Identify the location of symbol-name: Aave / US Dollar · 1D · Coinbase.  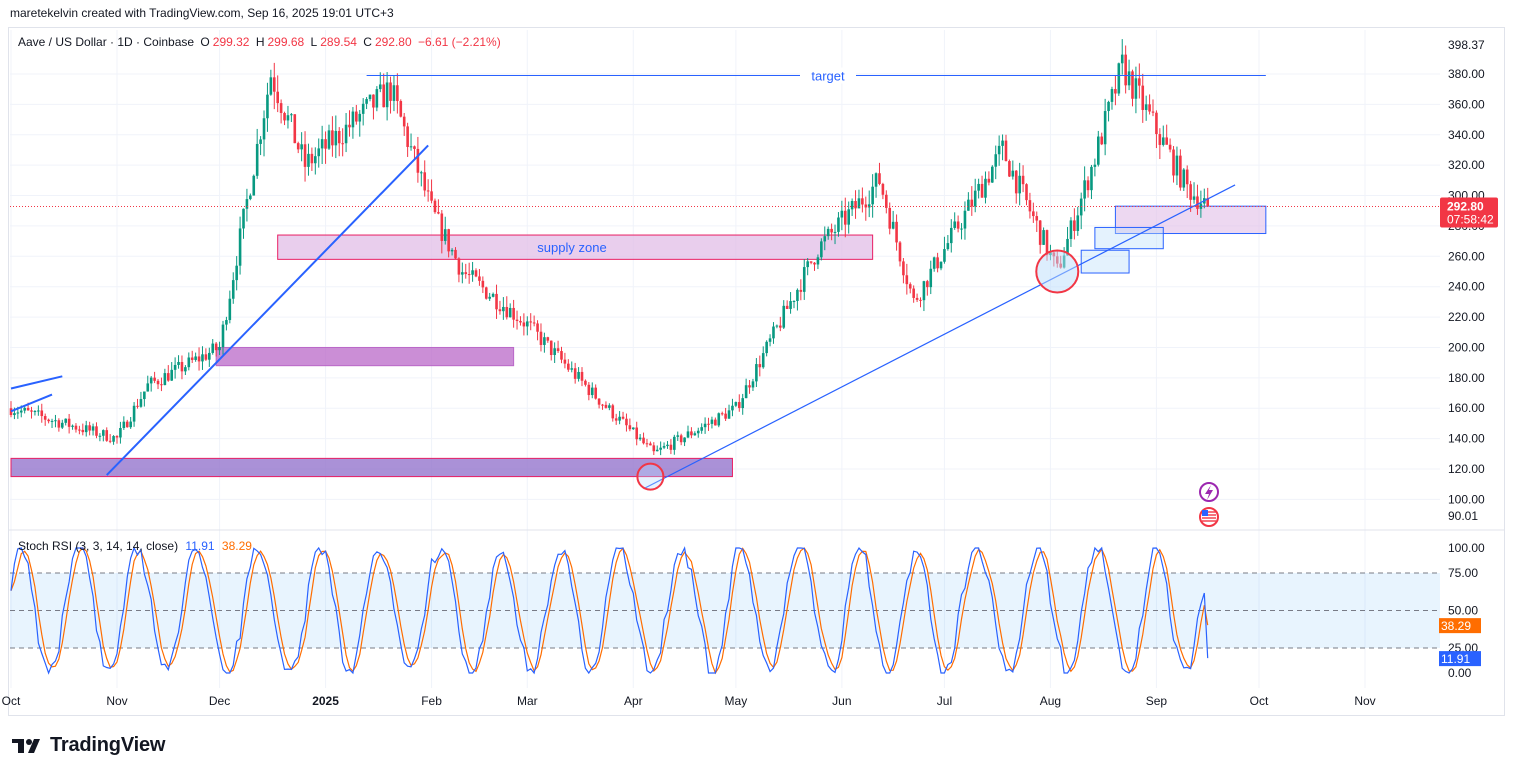
(106, 42).